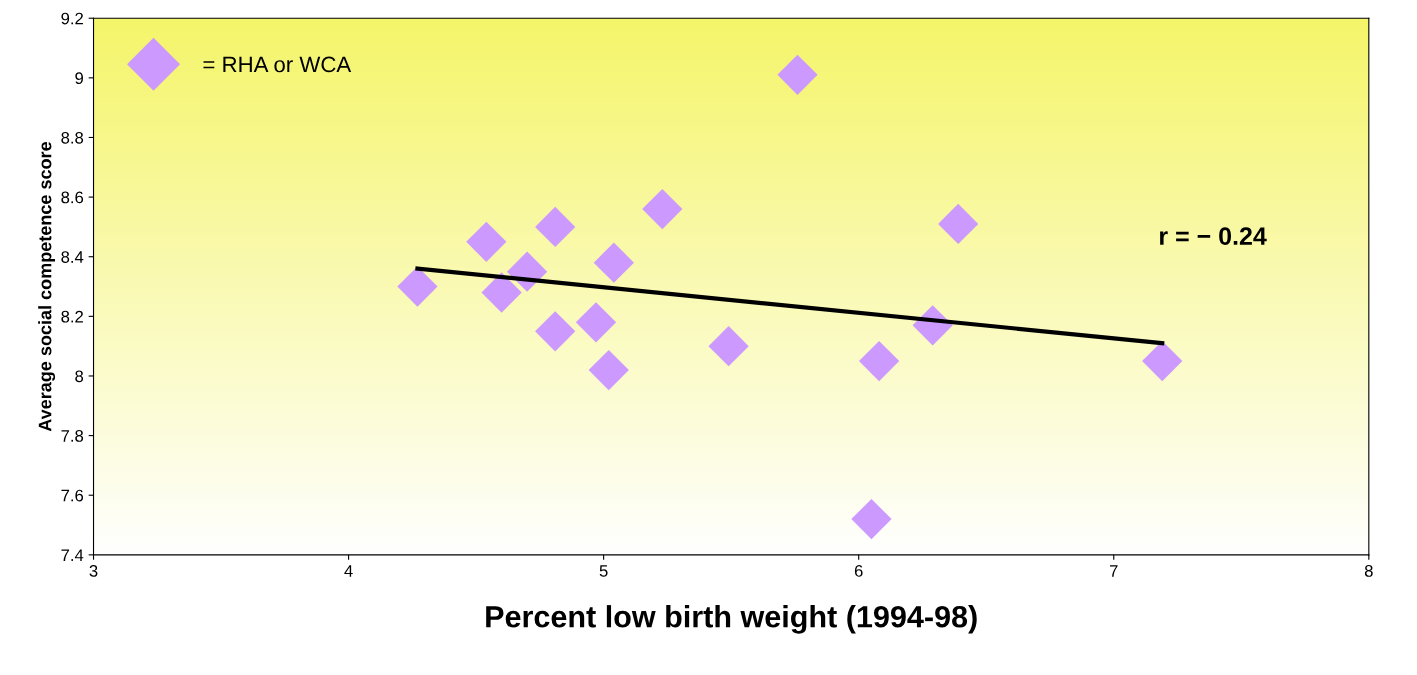 The image size is (1417, 675). What do you see at coordinates (603, 571) in the screenshot?
I see `x-tick-label: 5` at bounding box center [603, 571].